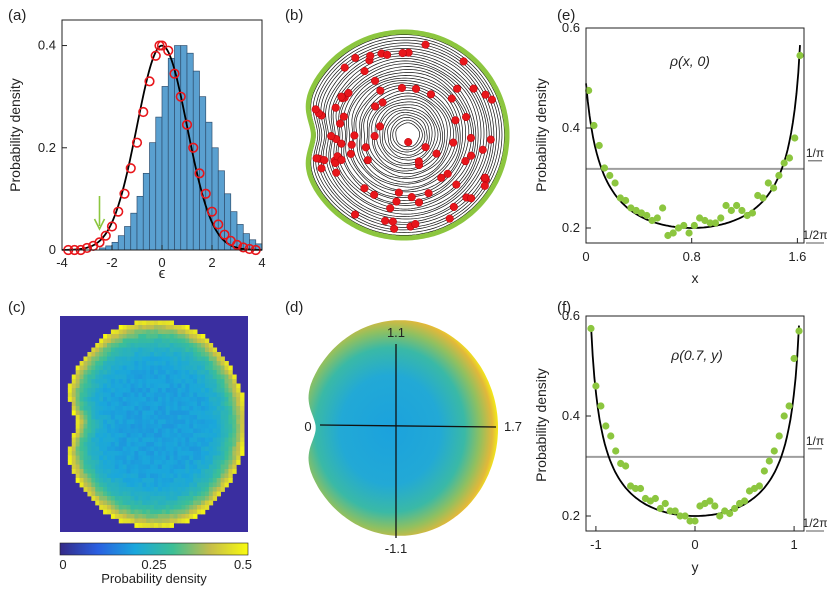 This screenshot has height=594, width=830. Describe the element at coordinates (695, 278) in the screenshot. I see `xlabel-e: x` at that location.